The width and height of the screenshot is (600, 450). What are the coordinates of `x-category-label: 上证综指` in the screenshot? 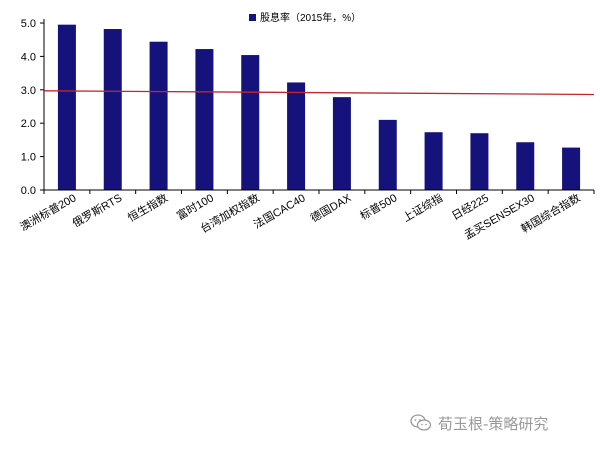 It's located at (422, 207).